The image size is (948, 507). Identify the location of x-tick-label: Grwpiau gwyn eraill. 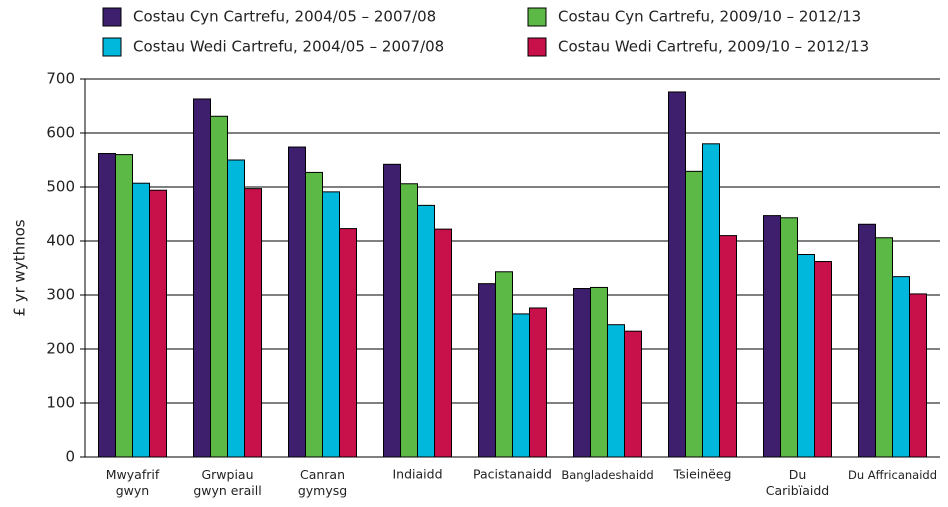
(227, 482).